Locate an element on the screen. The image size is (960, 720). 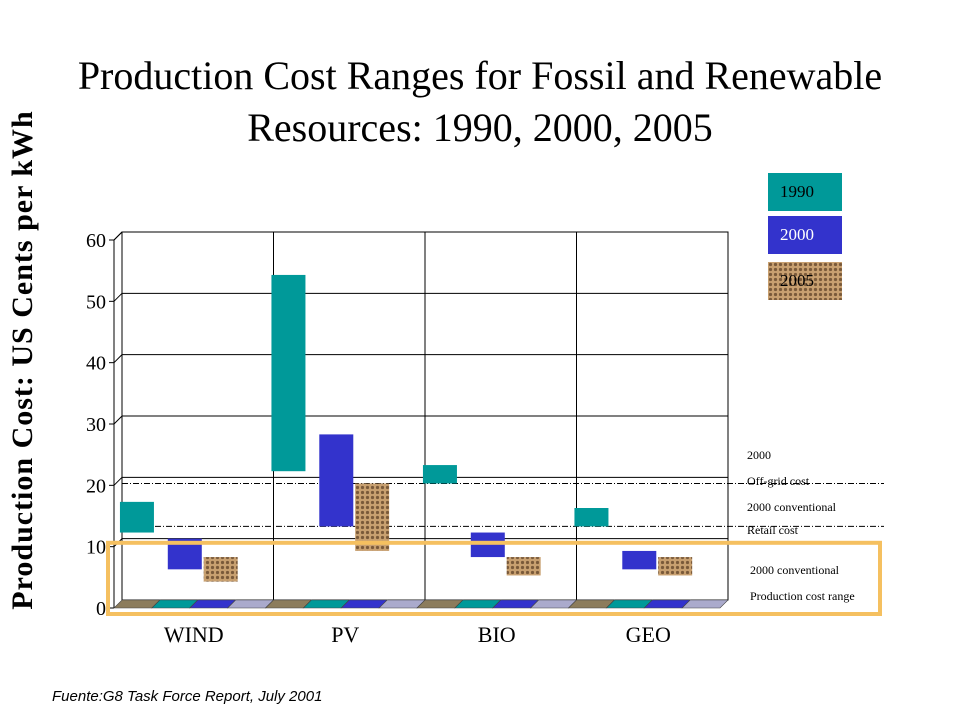
chart-title-line2: Resources: 1990, 2000, 2005 is located at coordinates (480, 127).